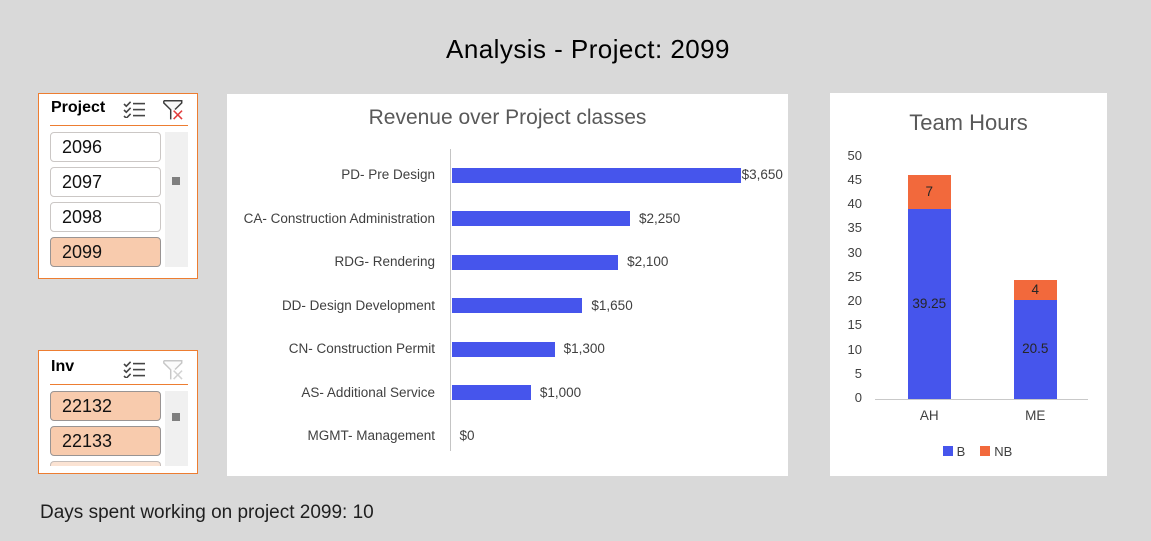 This screenshot has width=1151, height=541. I want to click on clear-filter-icon-disabled, so click(173, 370).